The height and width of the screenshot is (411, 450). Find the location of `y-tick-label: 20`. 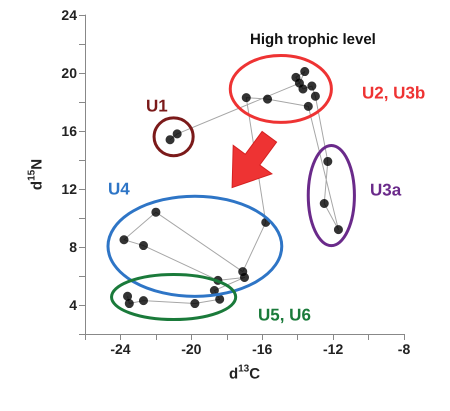

y-tick-label: 20 is located at coordinates (69, 73).